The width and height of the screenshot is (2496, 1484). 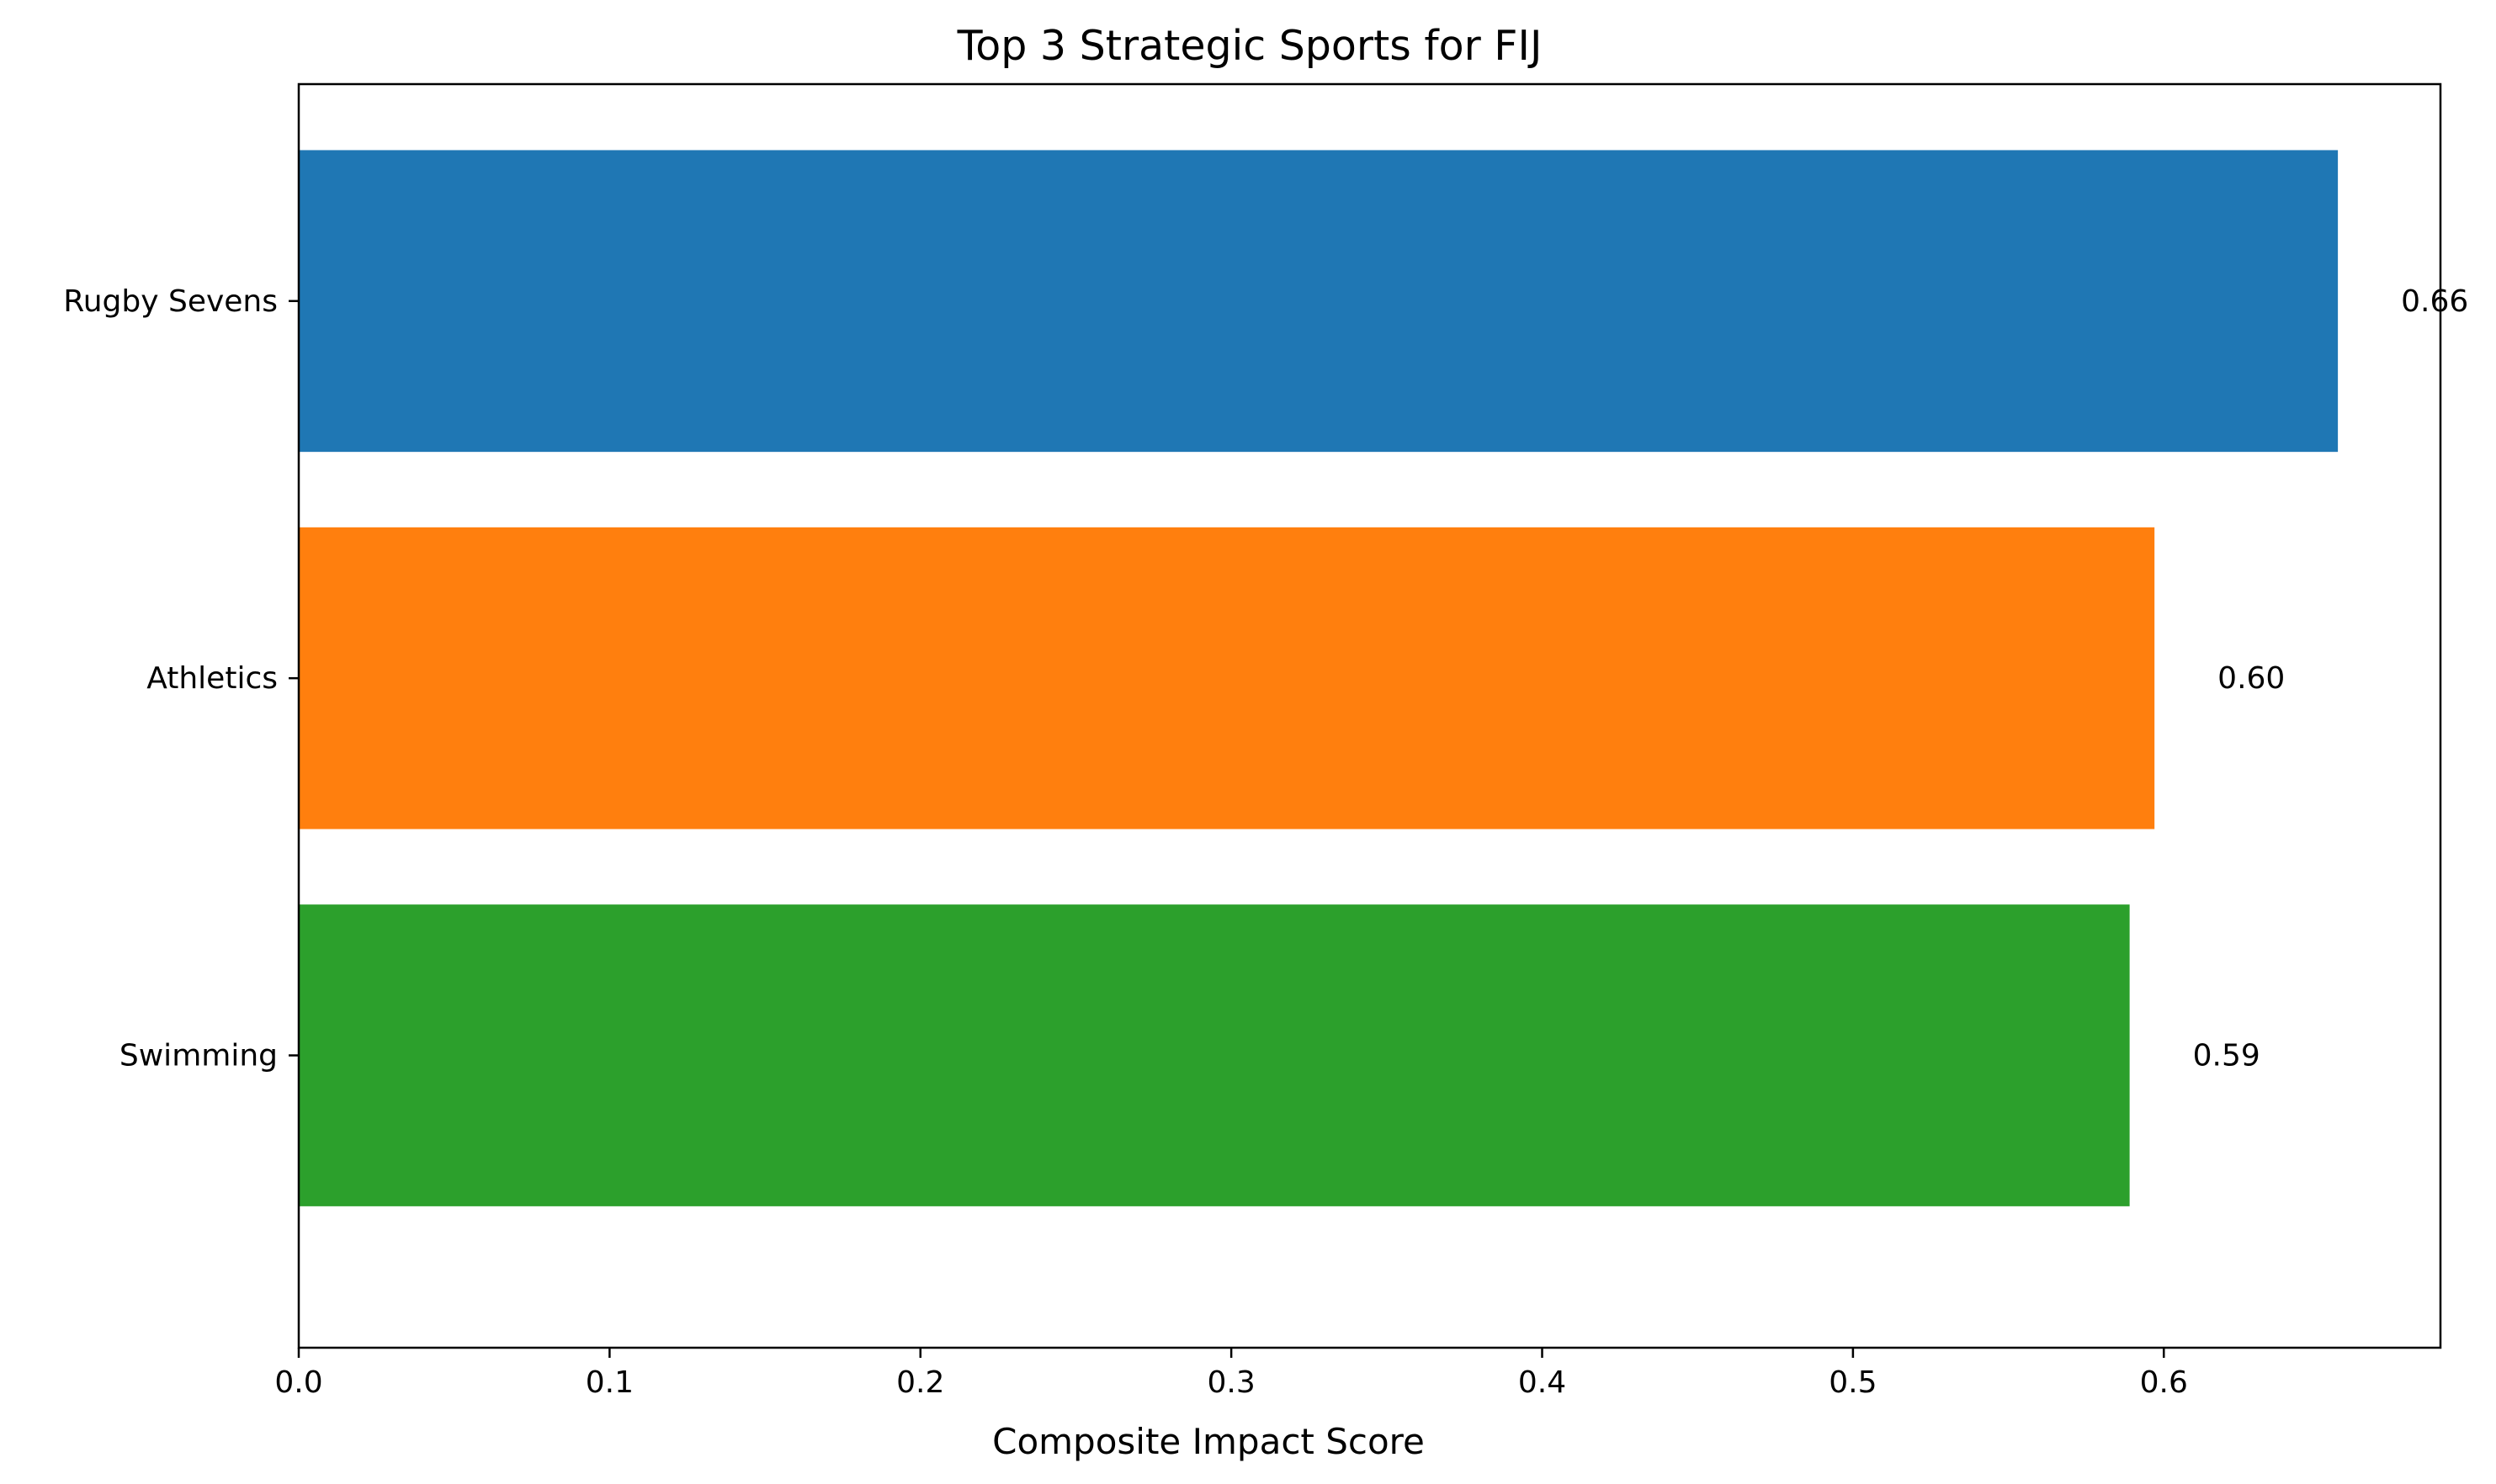 I want to click on x-axis-label: Composite Impact Score, so click(x=1209, y=1441).